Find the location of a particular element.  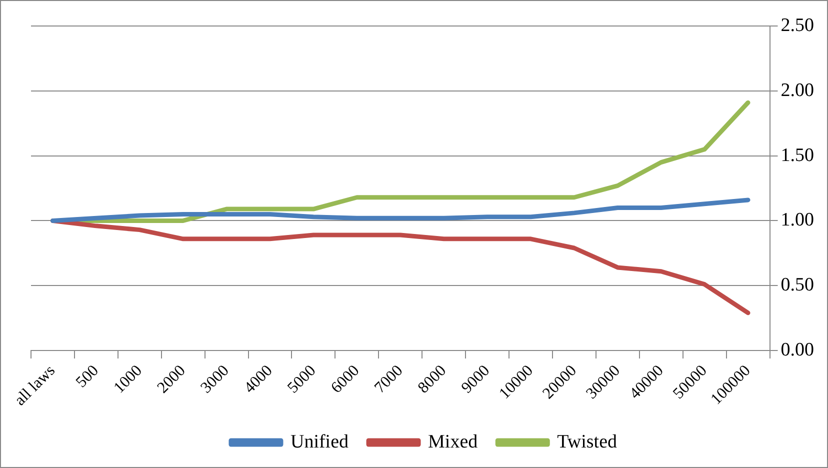

legend-label: Mixed is located at coordinates (453, 441).